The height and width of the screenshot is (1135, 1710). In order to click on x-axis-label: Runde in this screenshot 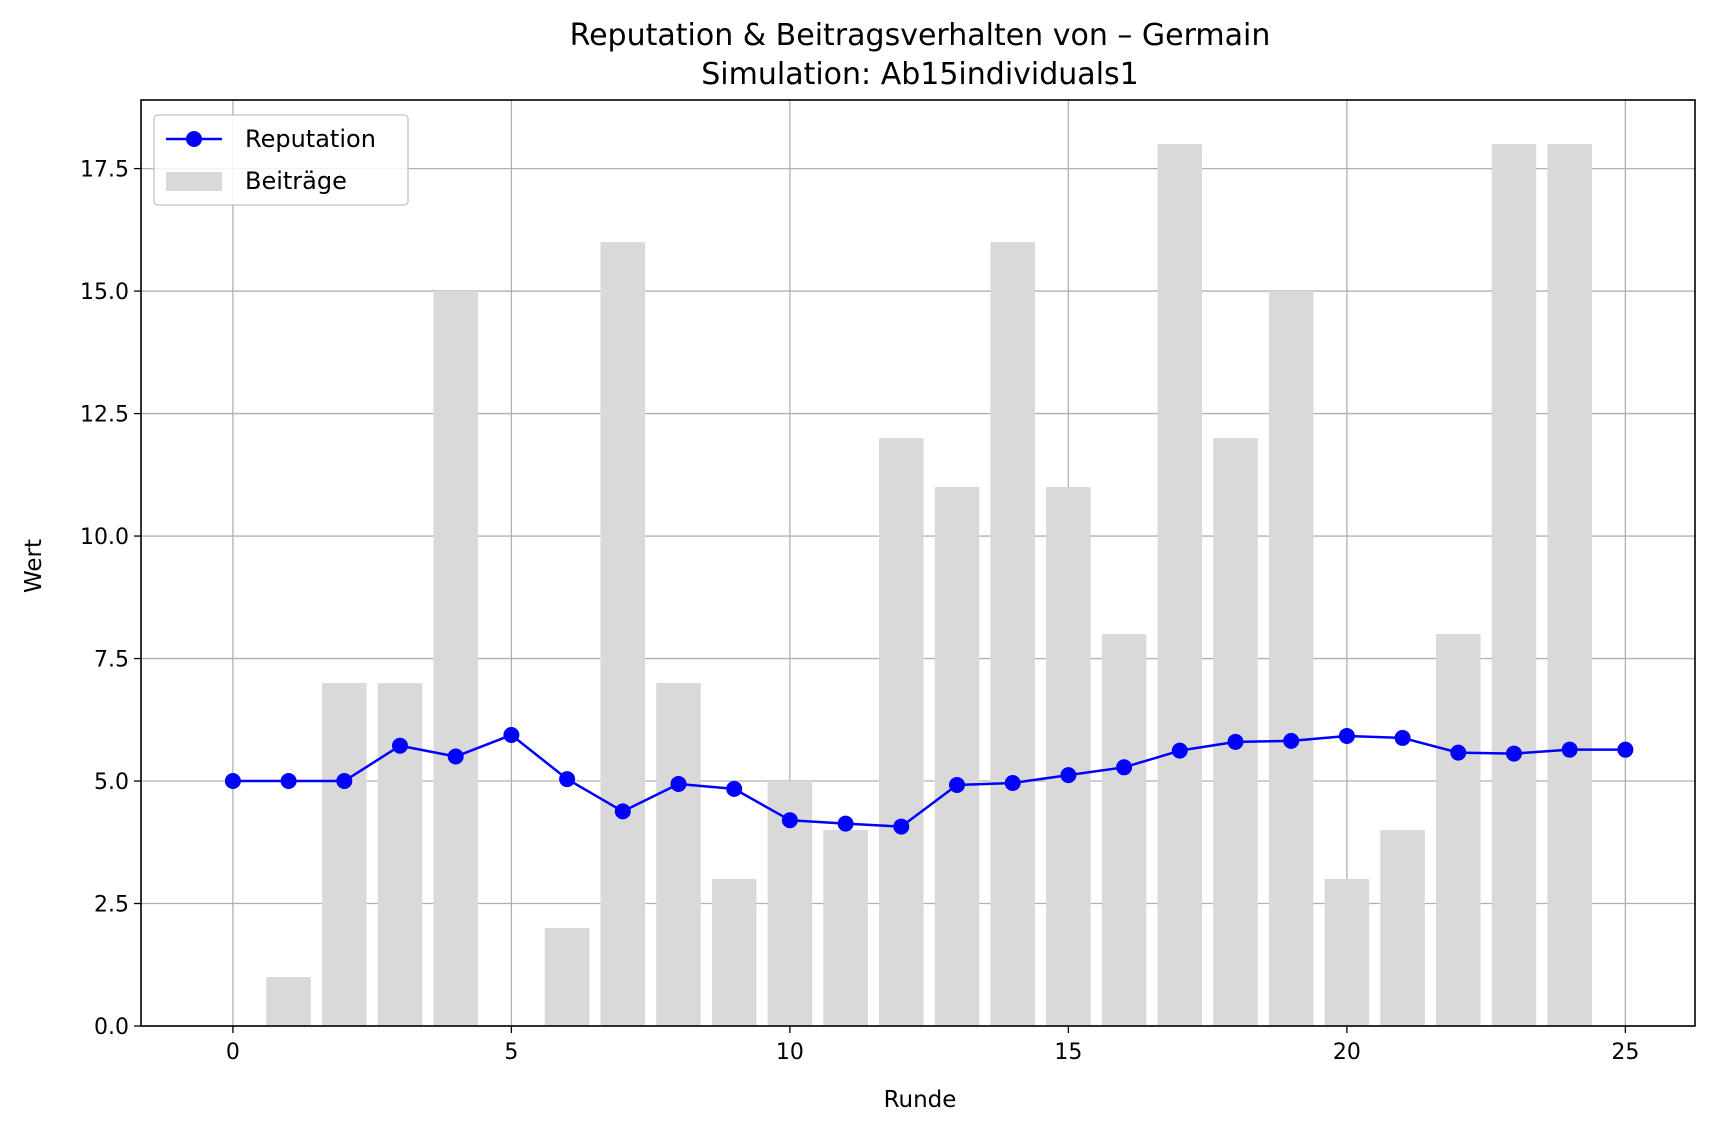, I will do `click(920, 1100)`.